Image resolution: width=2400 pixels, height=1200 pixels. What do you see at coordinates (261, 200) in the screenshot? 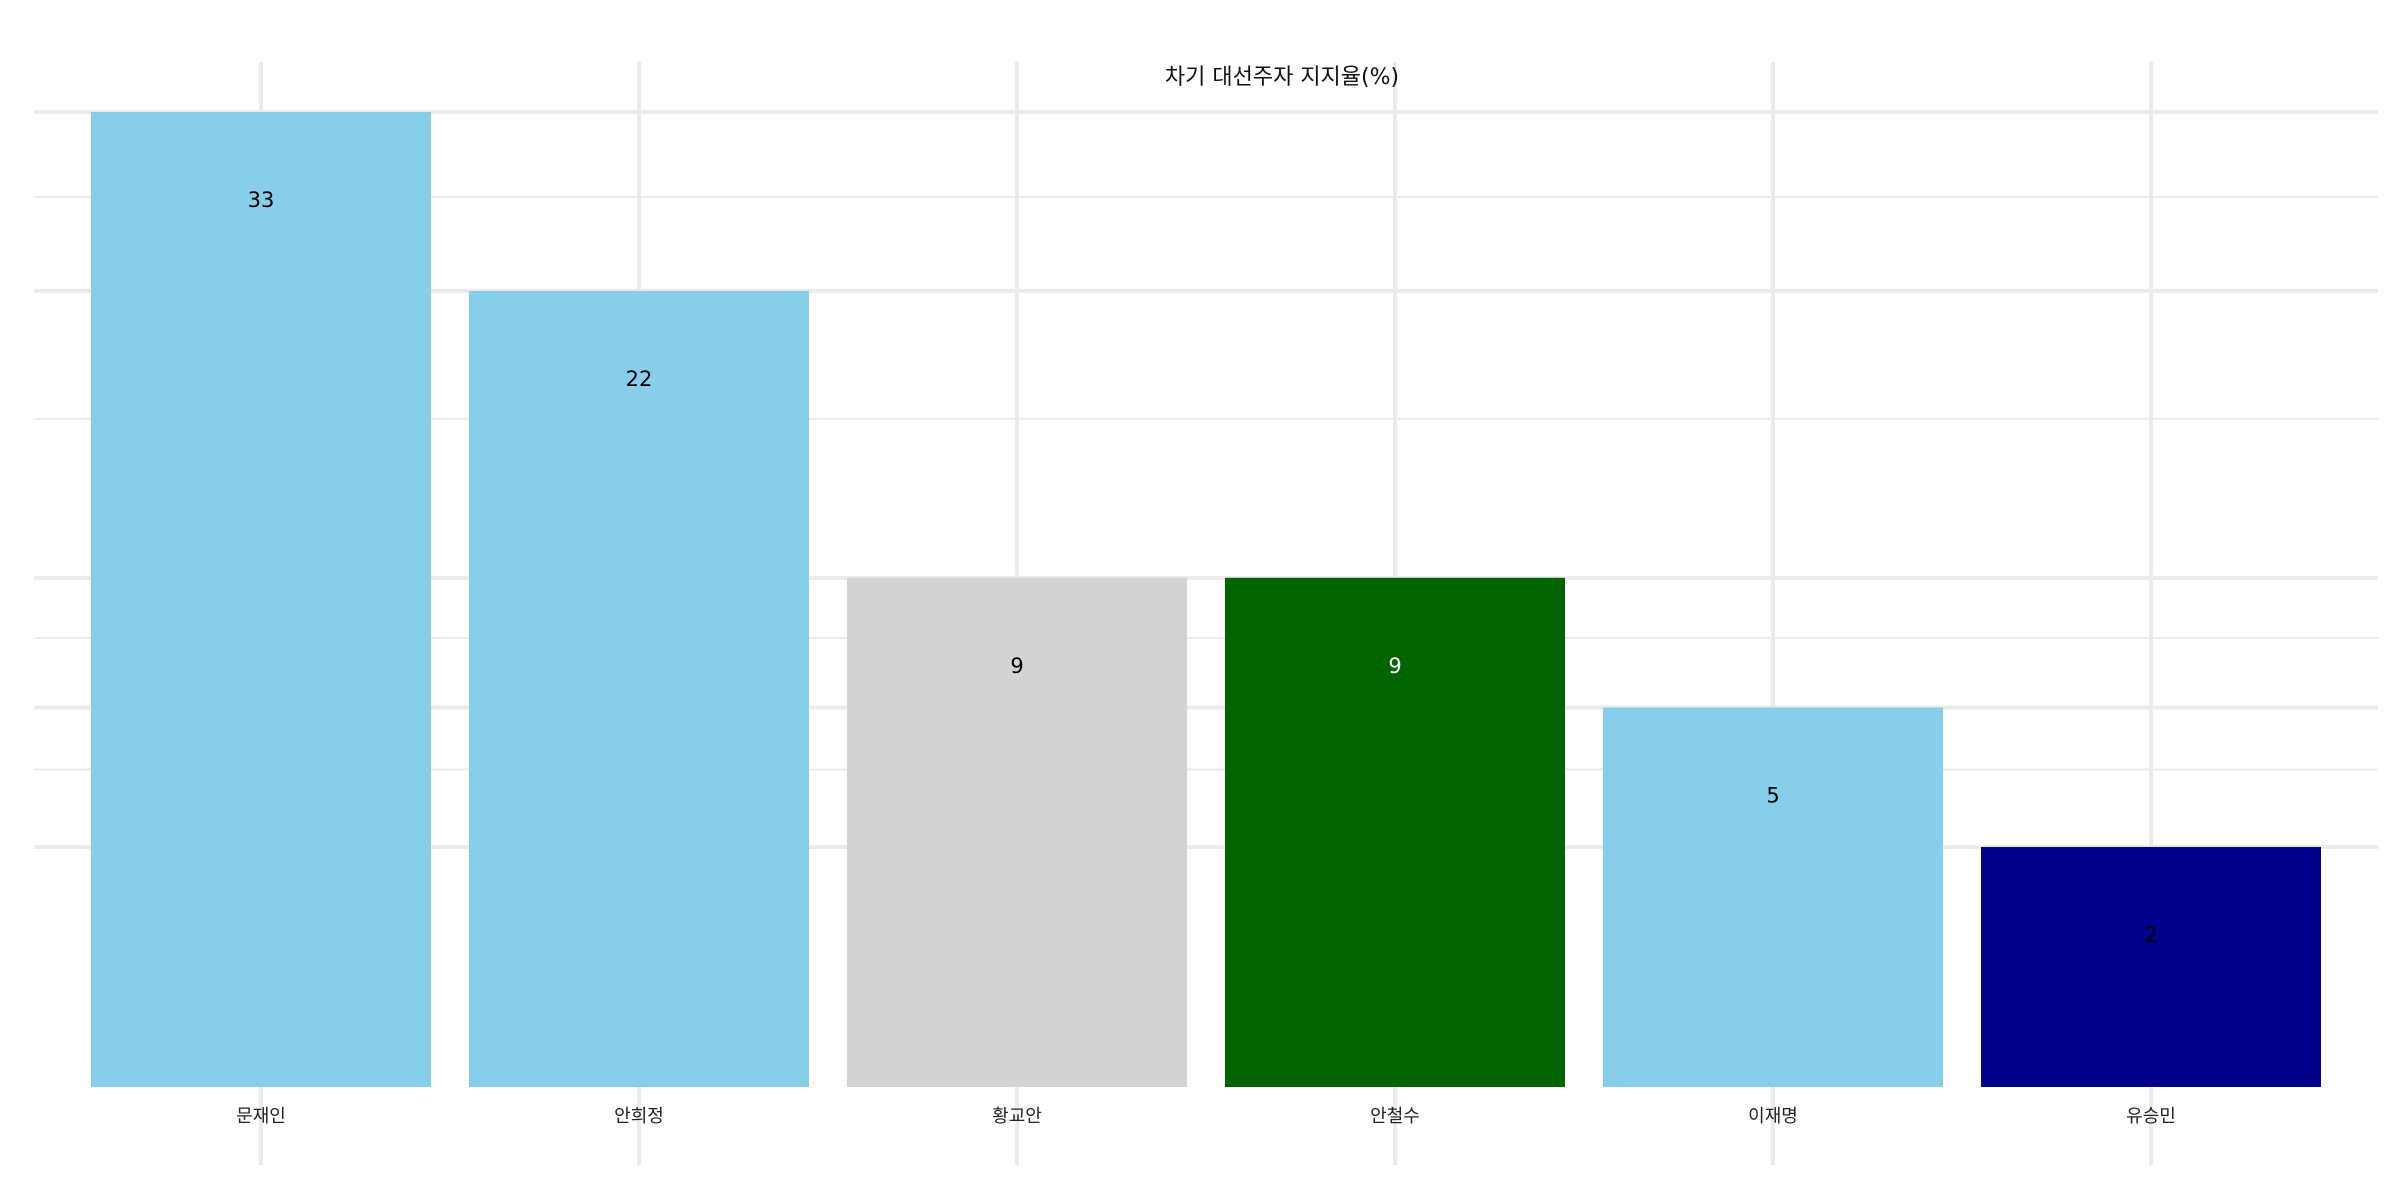
I see `data-label: 33` at bounding box center [261, 200].